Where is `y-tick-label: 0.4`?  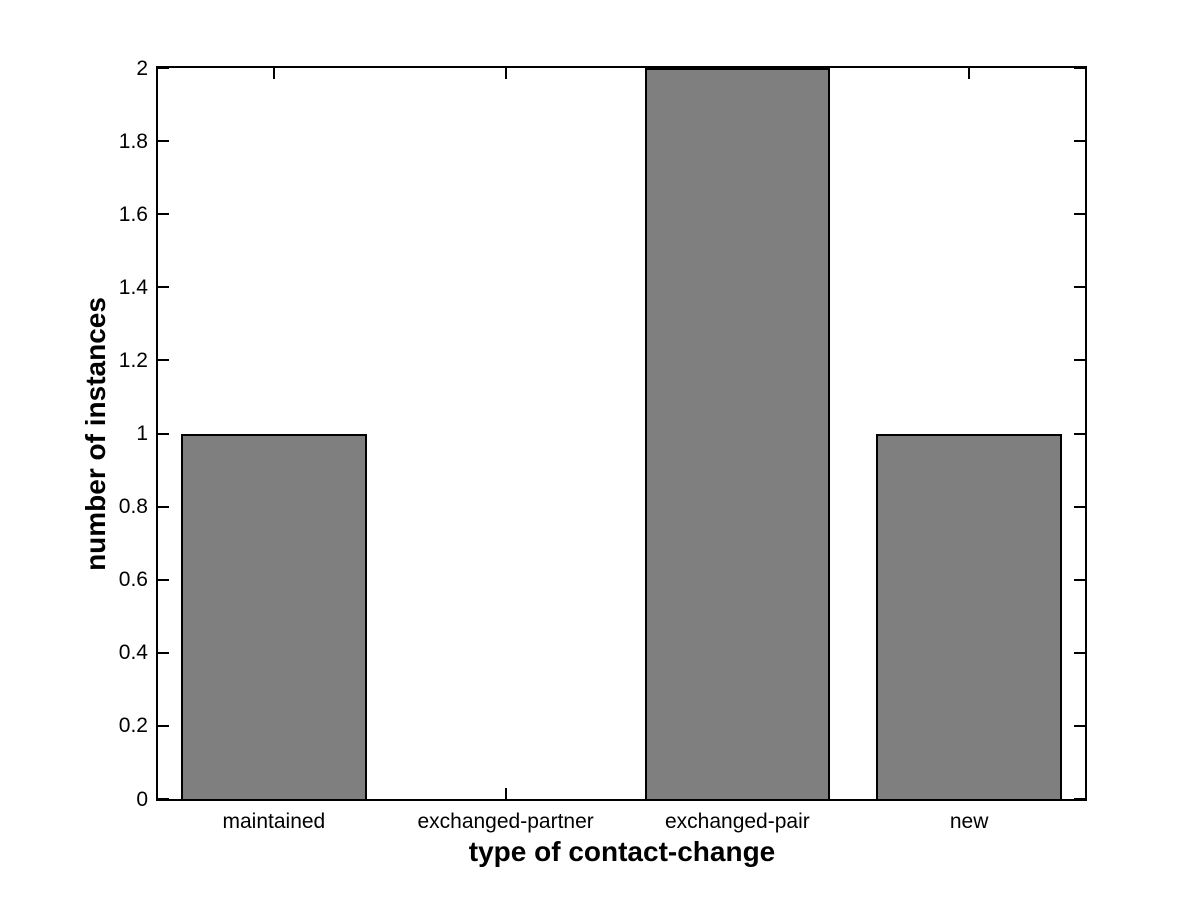
y-tick-label: 0.4 is located at coordinates (133, 653).